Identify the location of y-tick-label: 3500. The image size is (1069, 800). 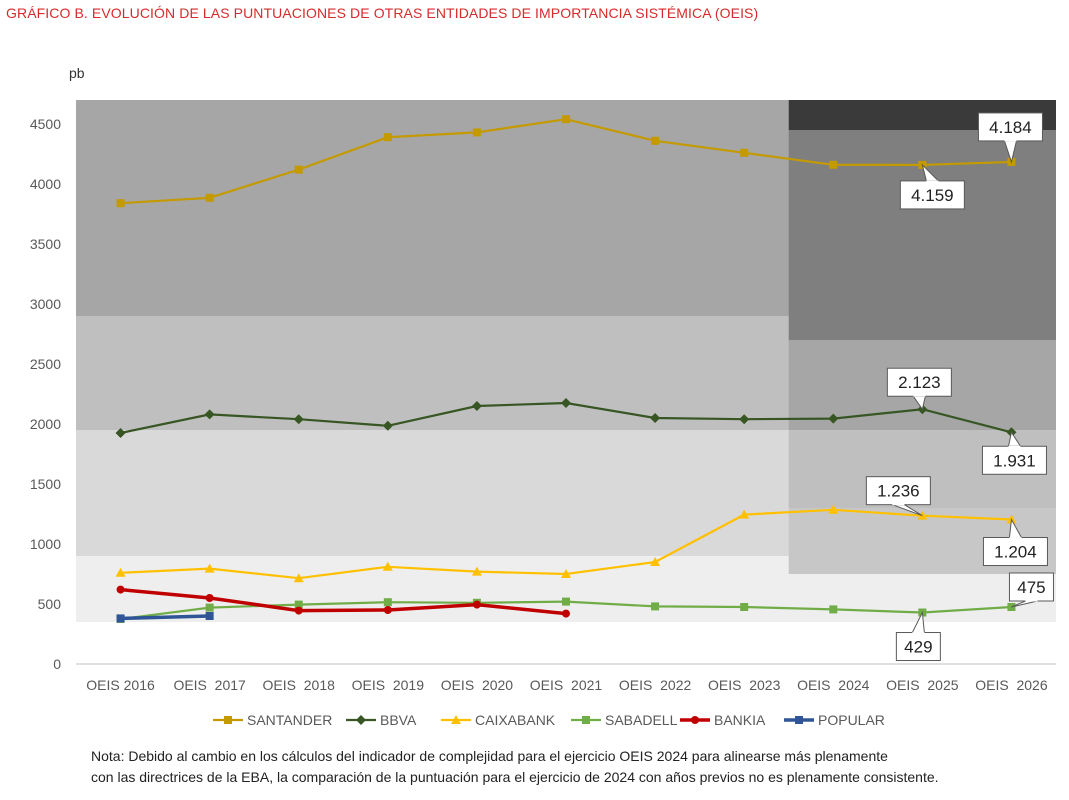
(45, 244).